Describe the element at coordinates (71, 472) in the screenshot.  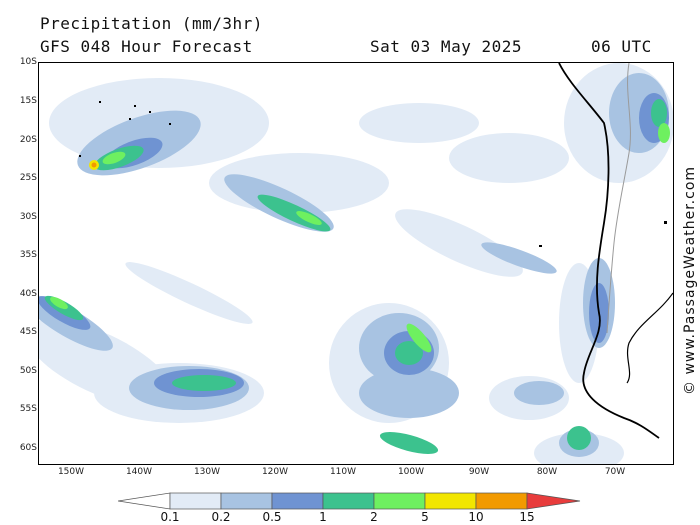
I see `lon-label: 150W` at that location.